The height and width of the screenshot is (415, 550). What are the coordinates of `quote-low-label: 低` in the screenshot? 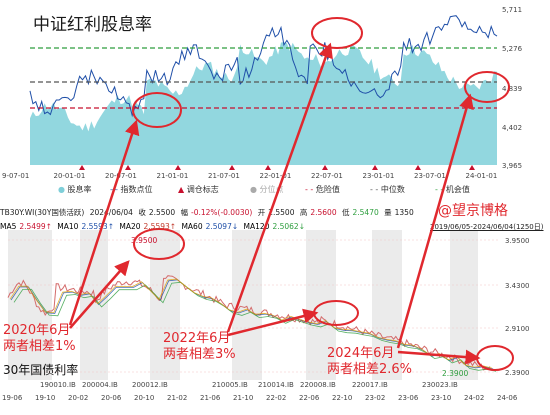 It's located at (346, 212).